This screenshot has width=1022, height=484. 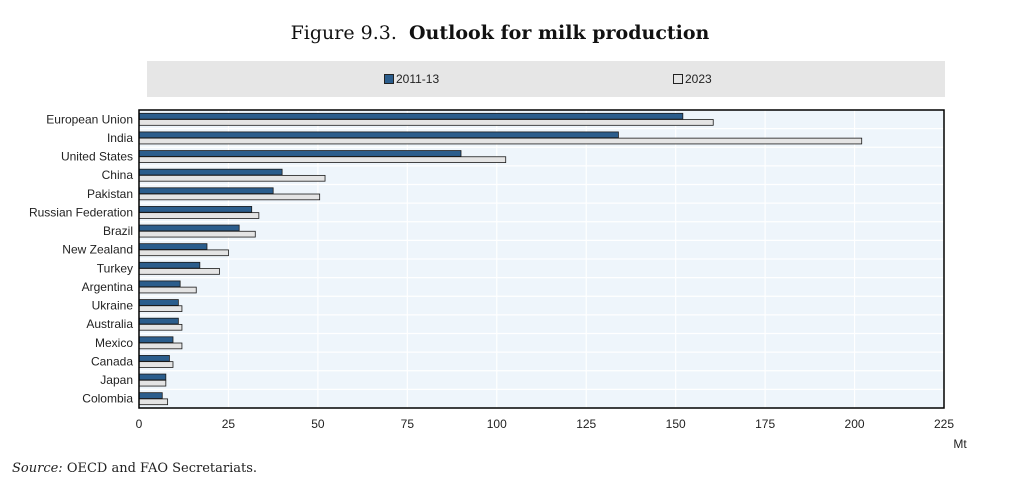 I want to click on legend-label-2023: 2023, so click(x=698, y=79).